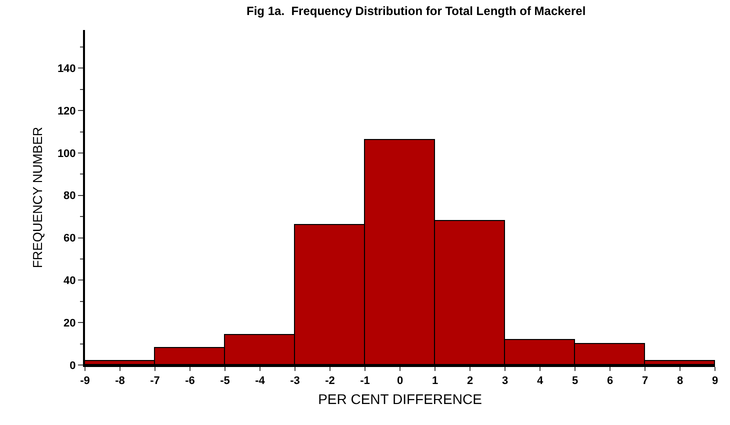  I want to click on x-tick-label: 8, so click(680, 381).